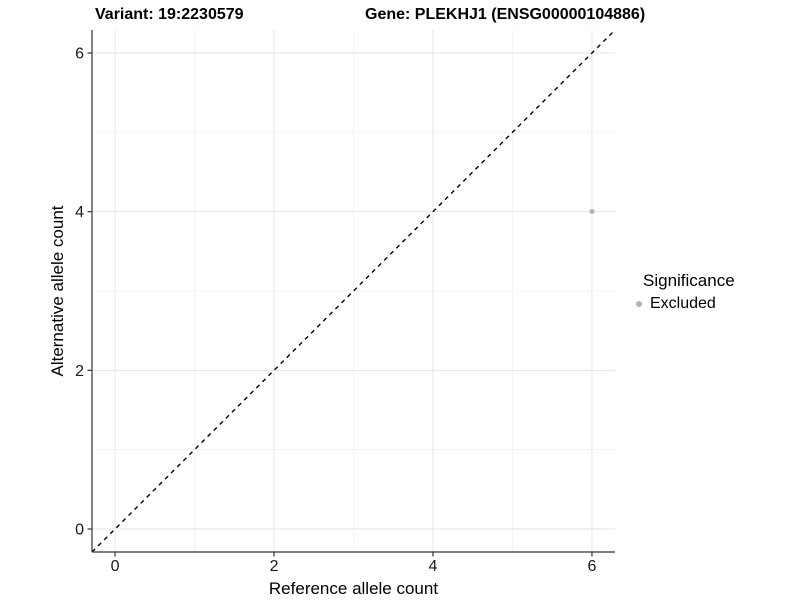 The width and height of the screenshot is (800, 600). What do you see at coordinates (79, 54) in the screenshot?
I see `y-tick-label: 6` at bounding box center [79, 54].